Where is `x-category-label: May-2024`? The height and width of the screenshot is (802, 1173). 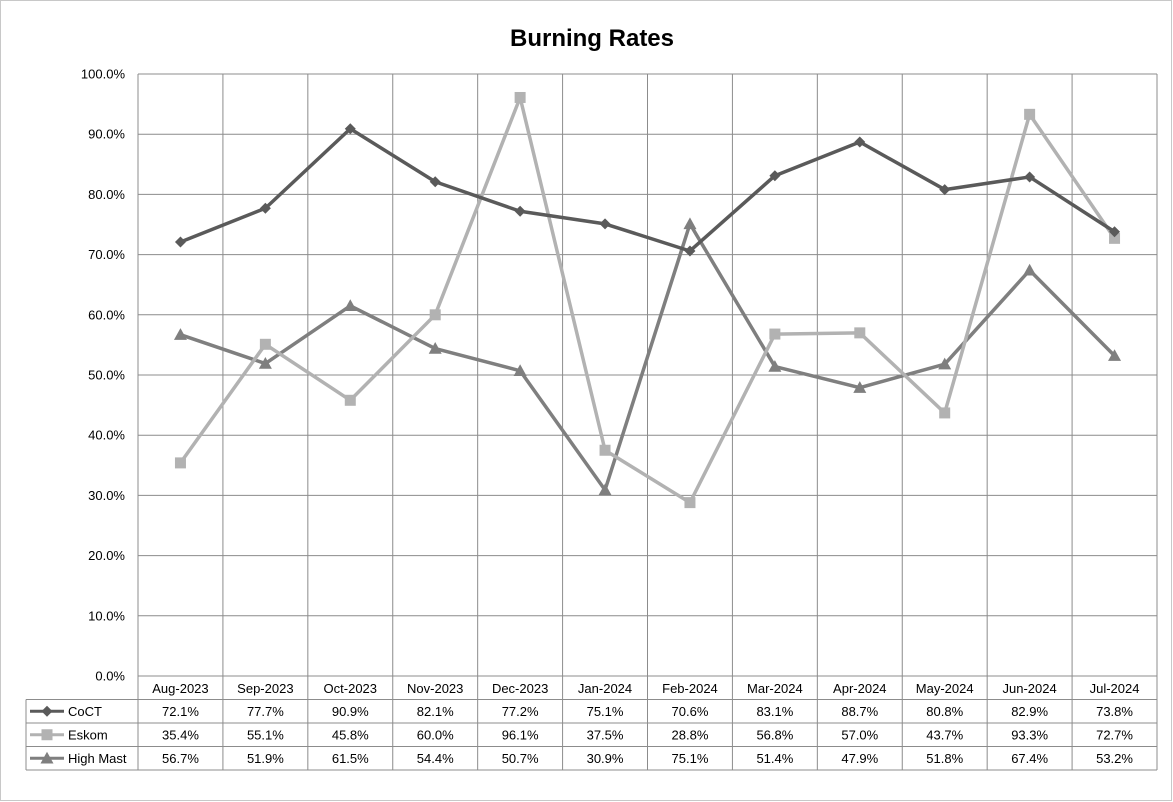 x-category-label: May-2024 is located at coordinates (945, 688).